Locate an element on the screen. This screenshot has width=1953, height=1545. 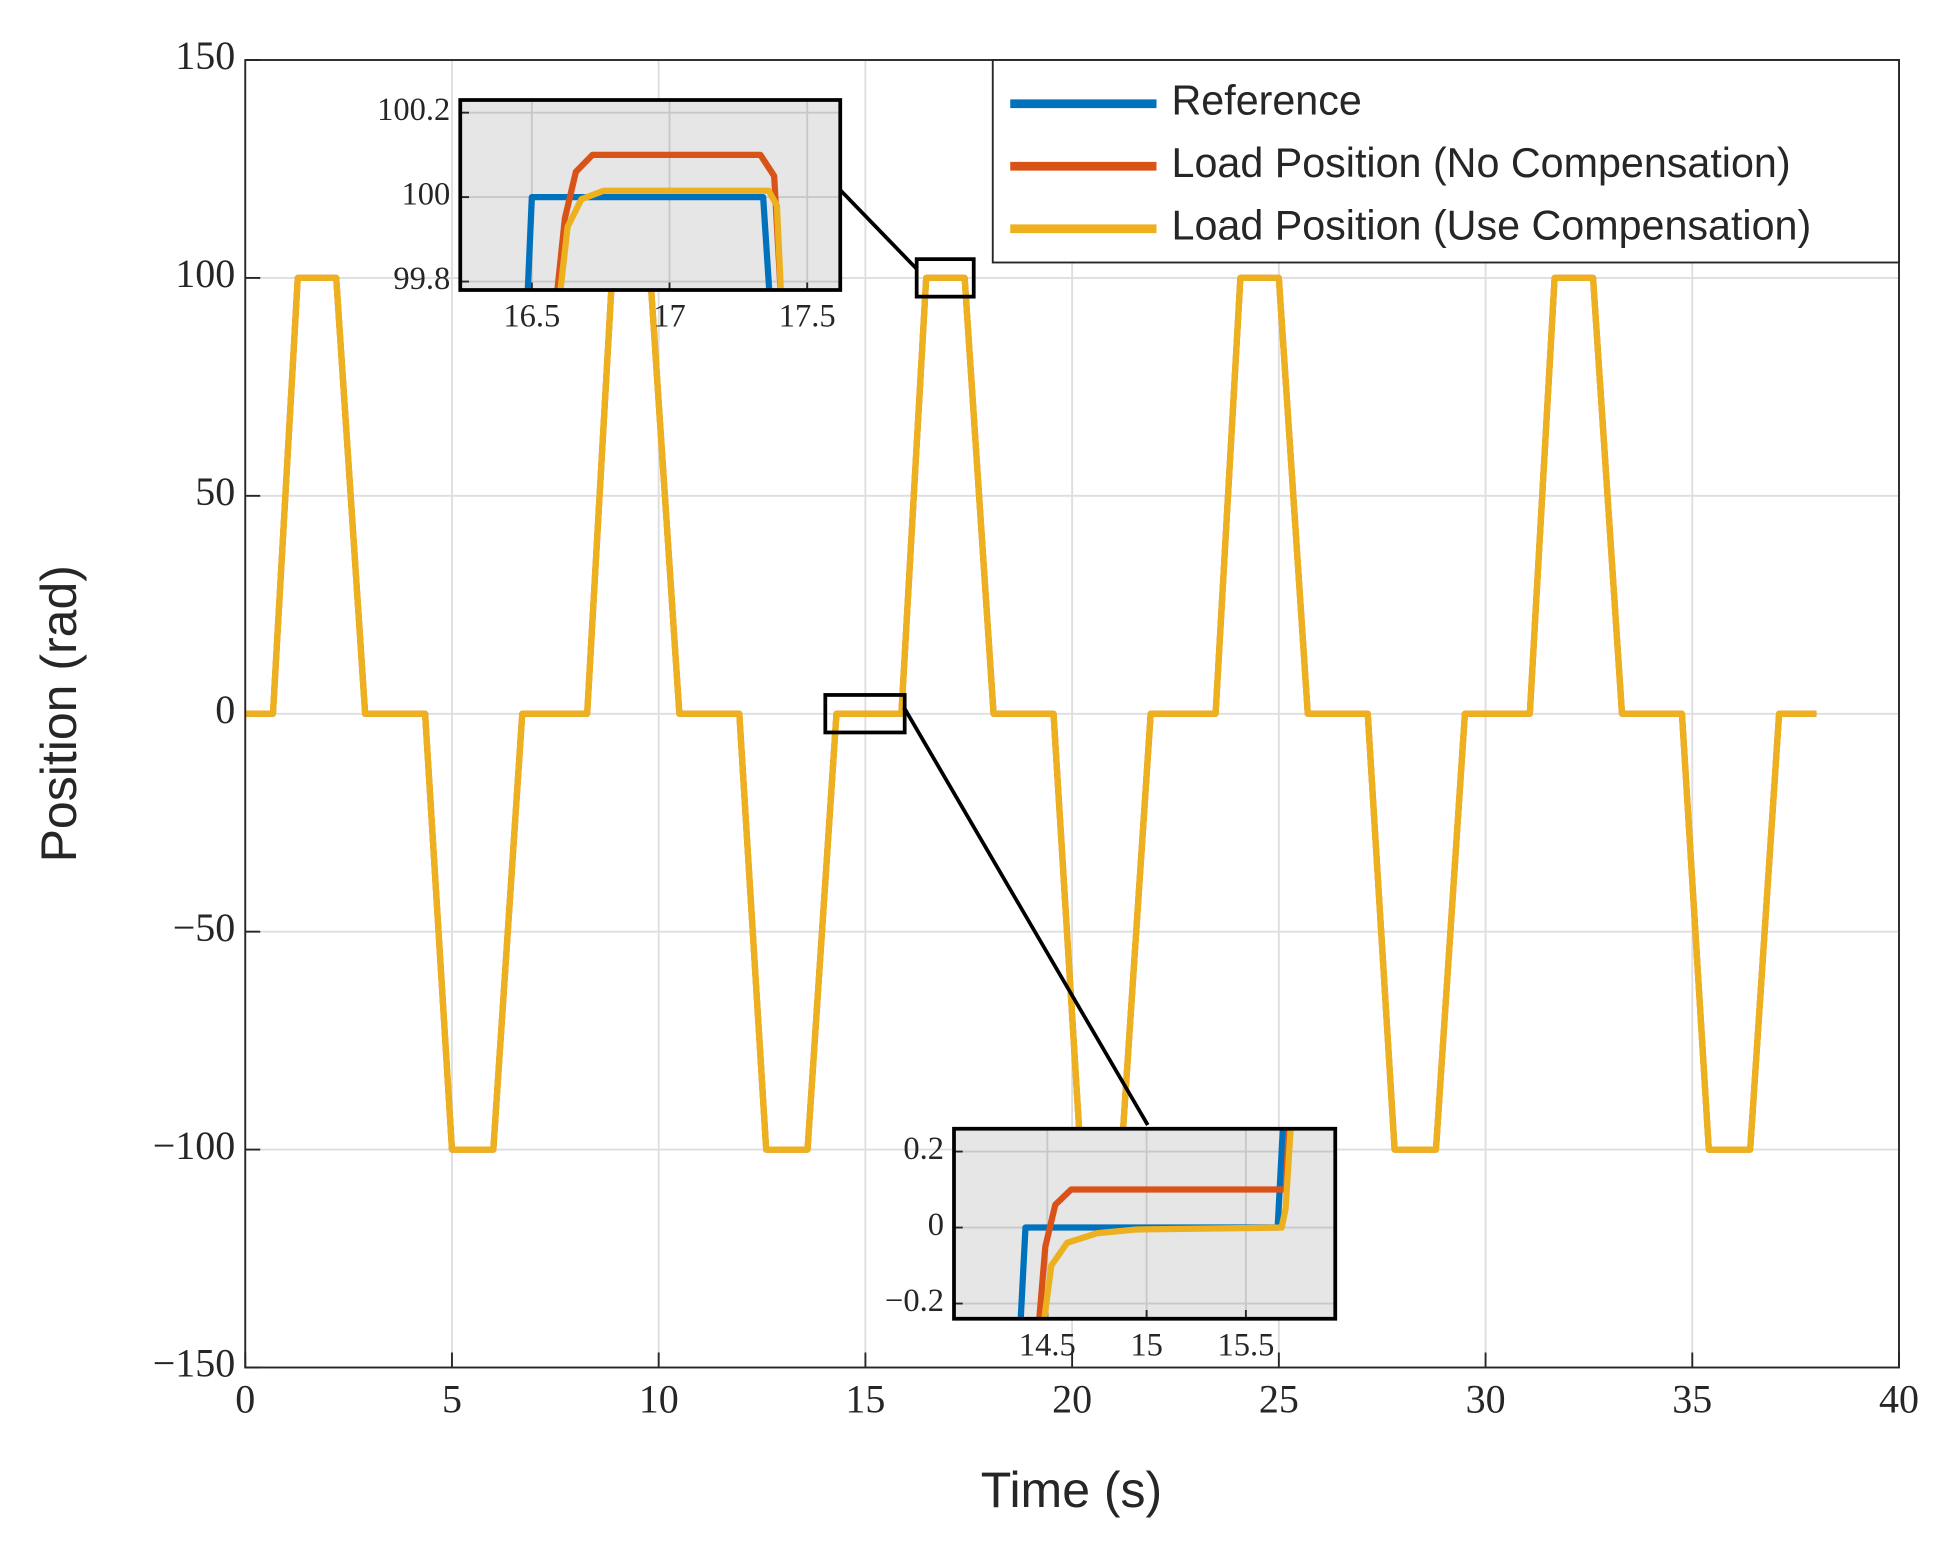
plot-area is located at coordinates (1145, 1223).